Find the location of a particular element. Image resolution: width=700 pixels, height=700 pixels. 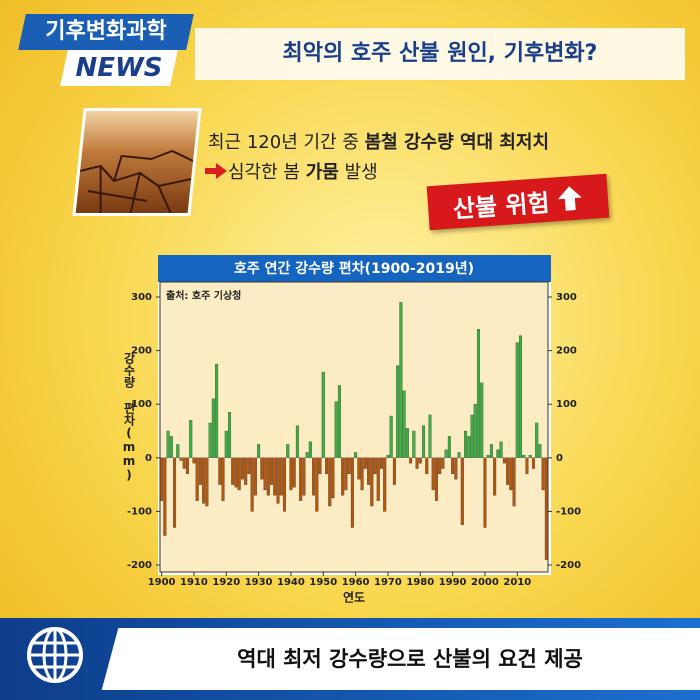

y2-tick-label: -200 is located at coordinates (568, 565).